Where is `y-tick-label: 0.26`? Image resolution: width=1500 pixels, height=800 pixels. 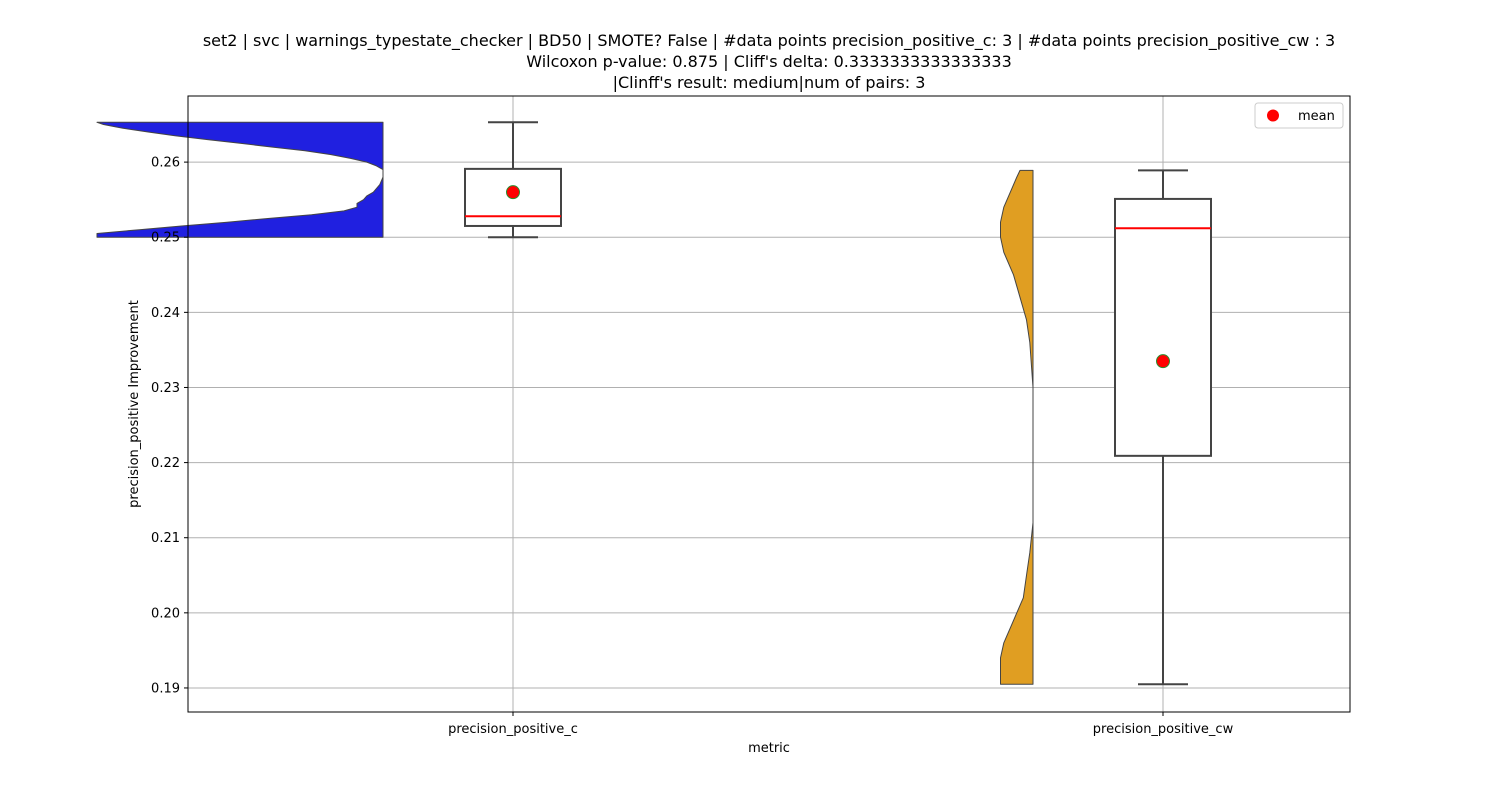
y-tick-label: 0.26 is located at coordinates (165, 163).